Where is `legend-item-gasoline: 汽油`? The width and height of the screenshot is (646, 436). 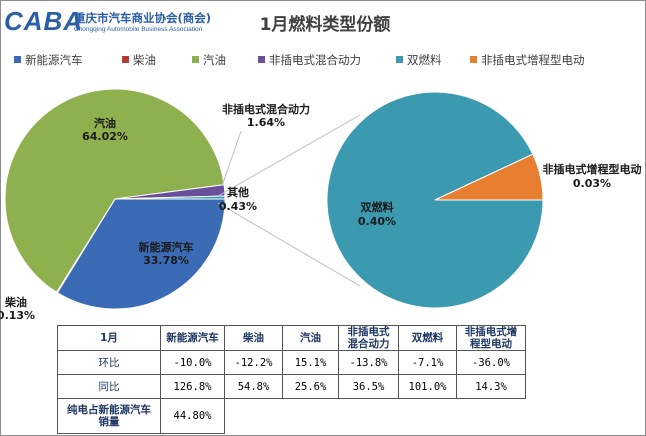 legend-item-gasoline: 汽油 is located at coordinates (209, 60).